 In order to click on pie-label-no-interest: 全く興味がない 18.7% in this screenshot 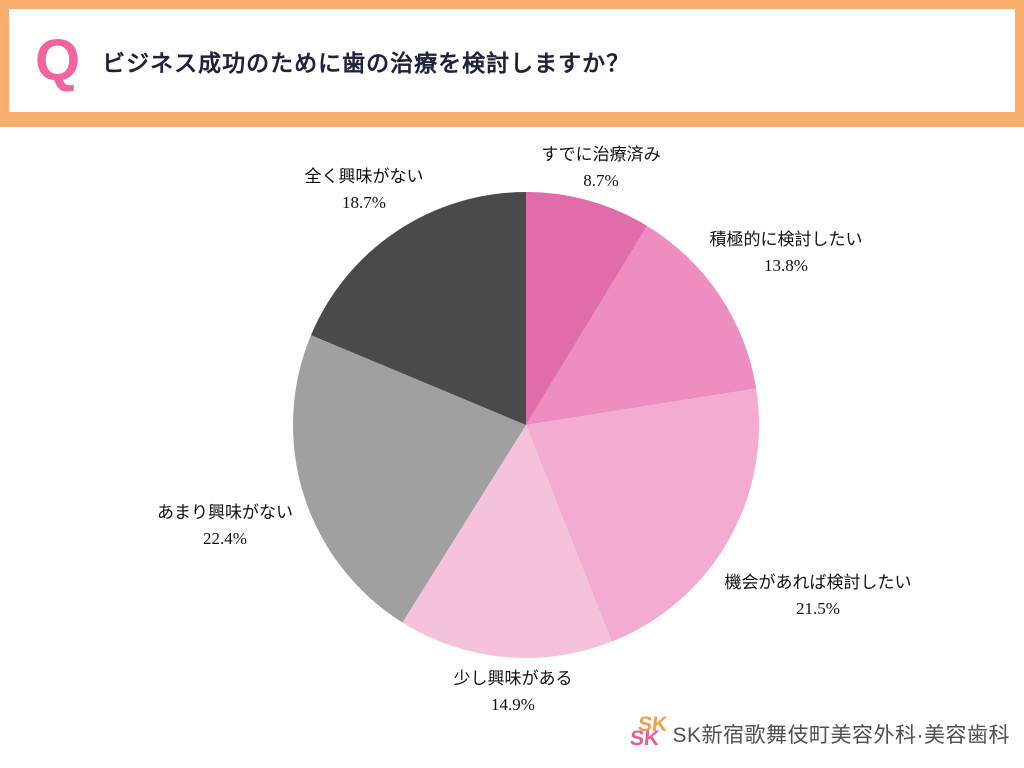, I will do `click(364, 190)`.